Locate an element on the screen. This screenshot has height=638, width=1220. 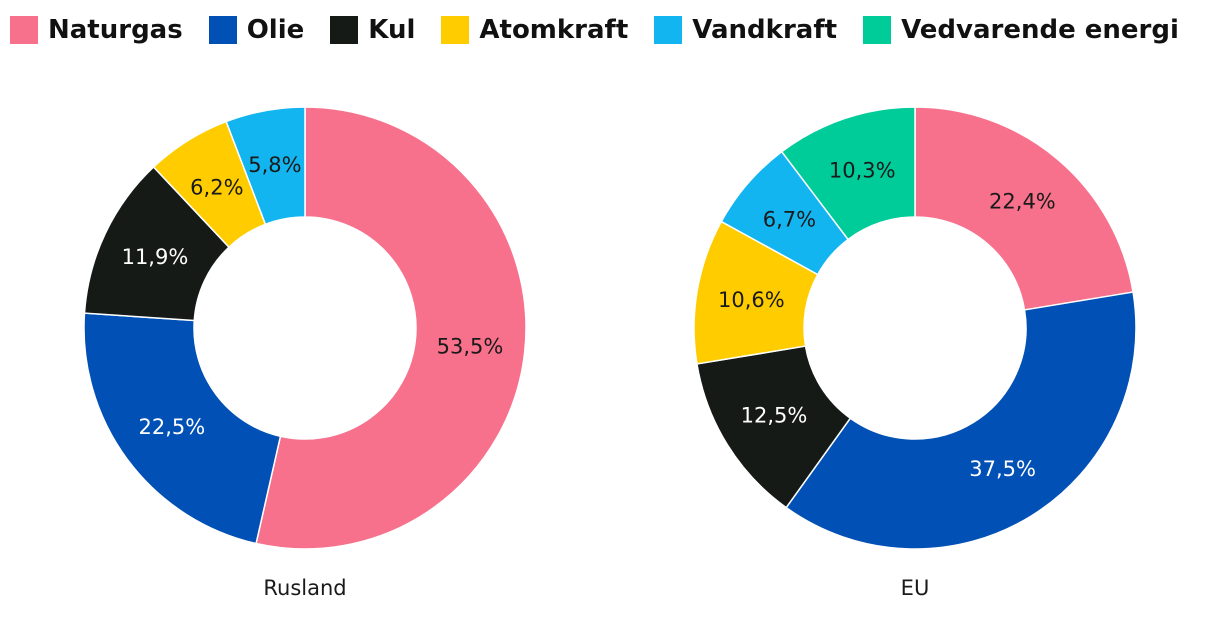
chart-title-rusland: Rusland is located at coordinates (304, 588).